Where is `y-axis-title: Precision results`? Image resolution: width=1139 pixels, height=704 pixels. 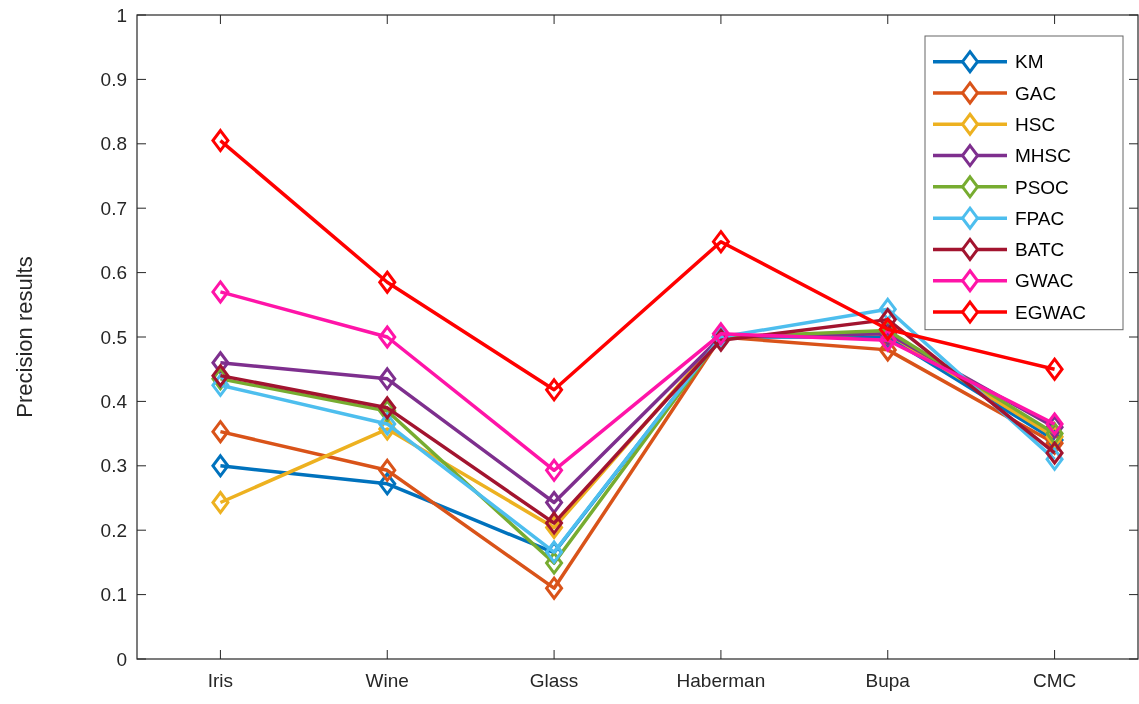
y-axis-title: Precision results is located at coordinates (24, 337).